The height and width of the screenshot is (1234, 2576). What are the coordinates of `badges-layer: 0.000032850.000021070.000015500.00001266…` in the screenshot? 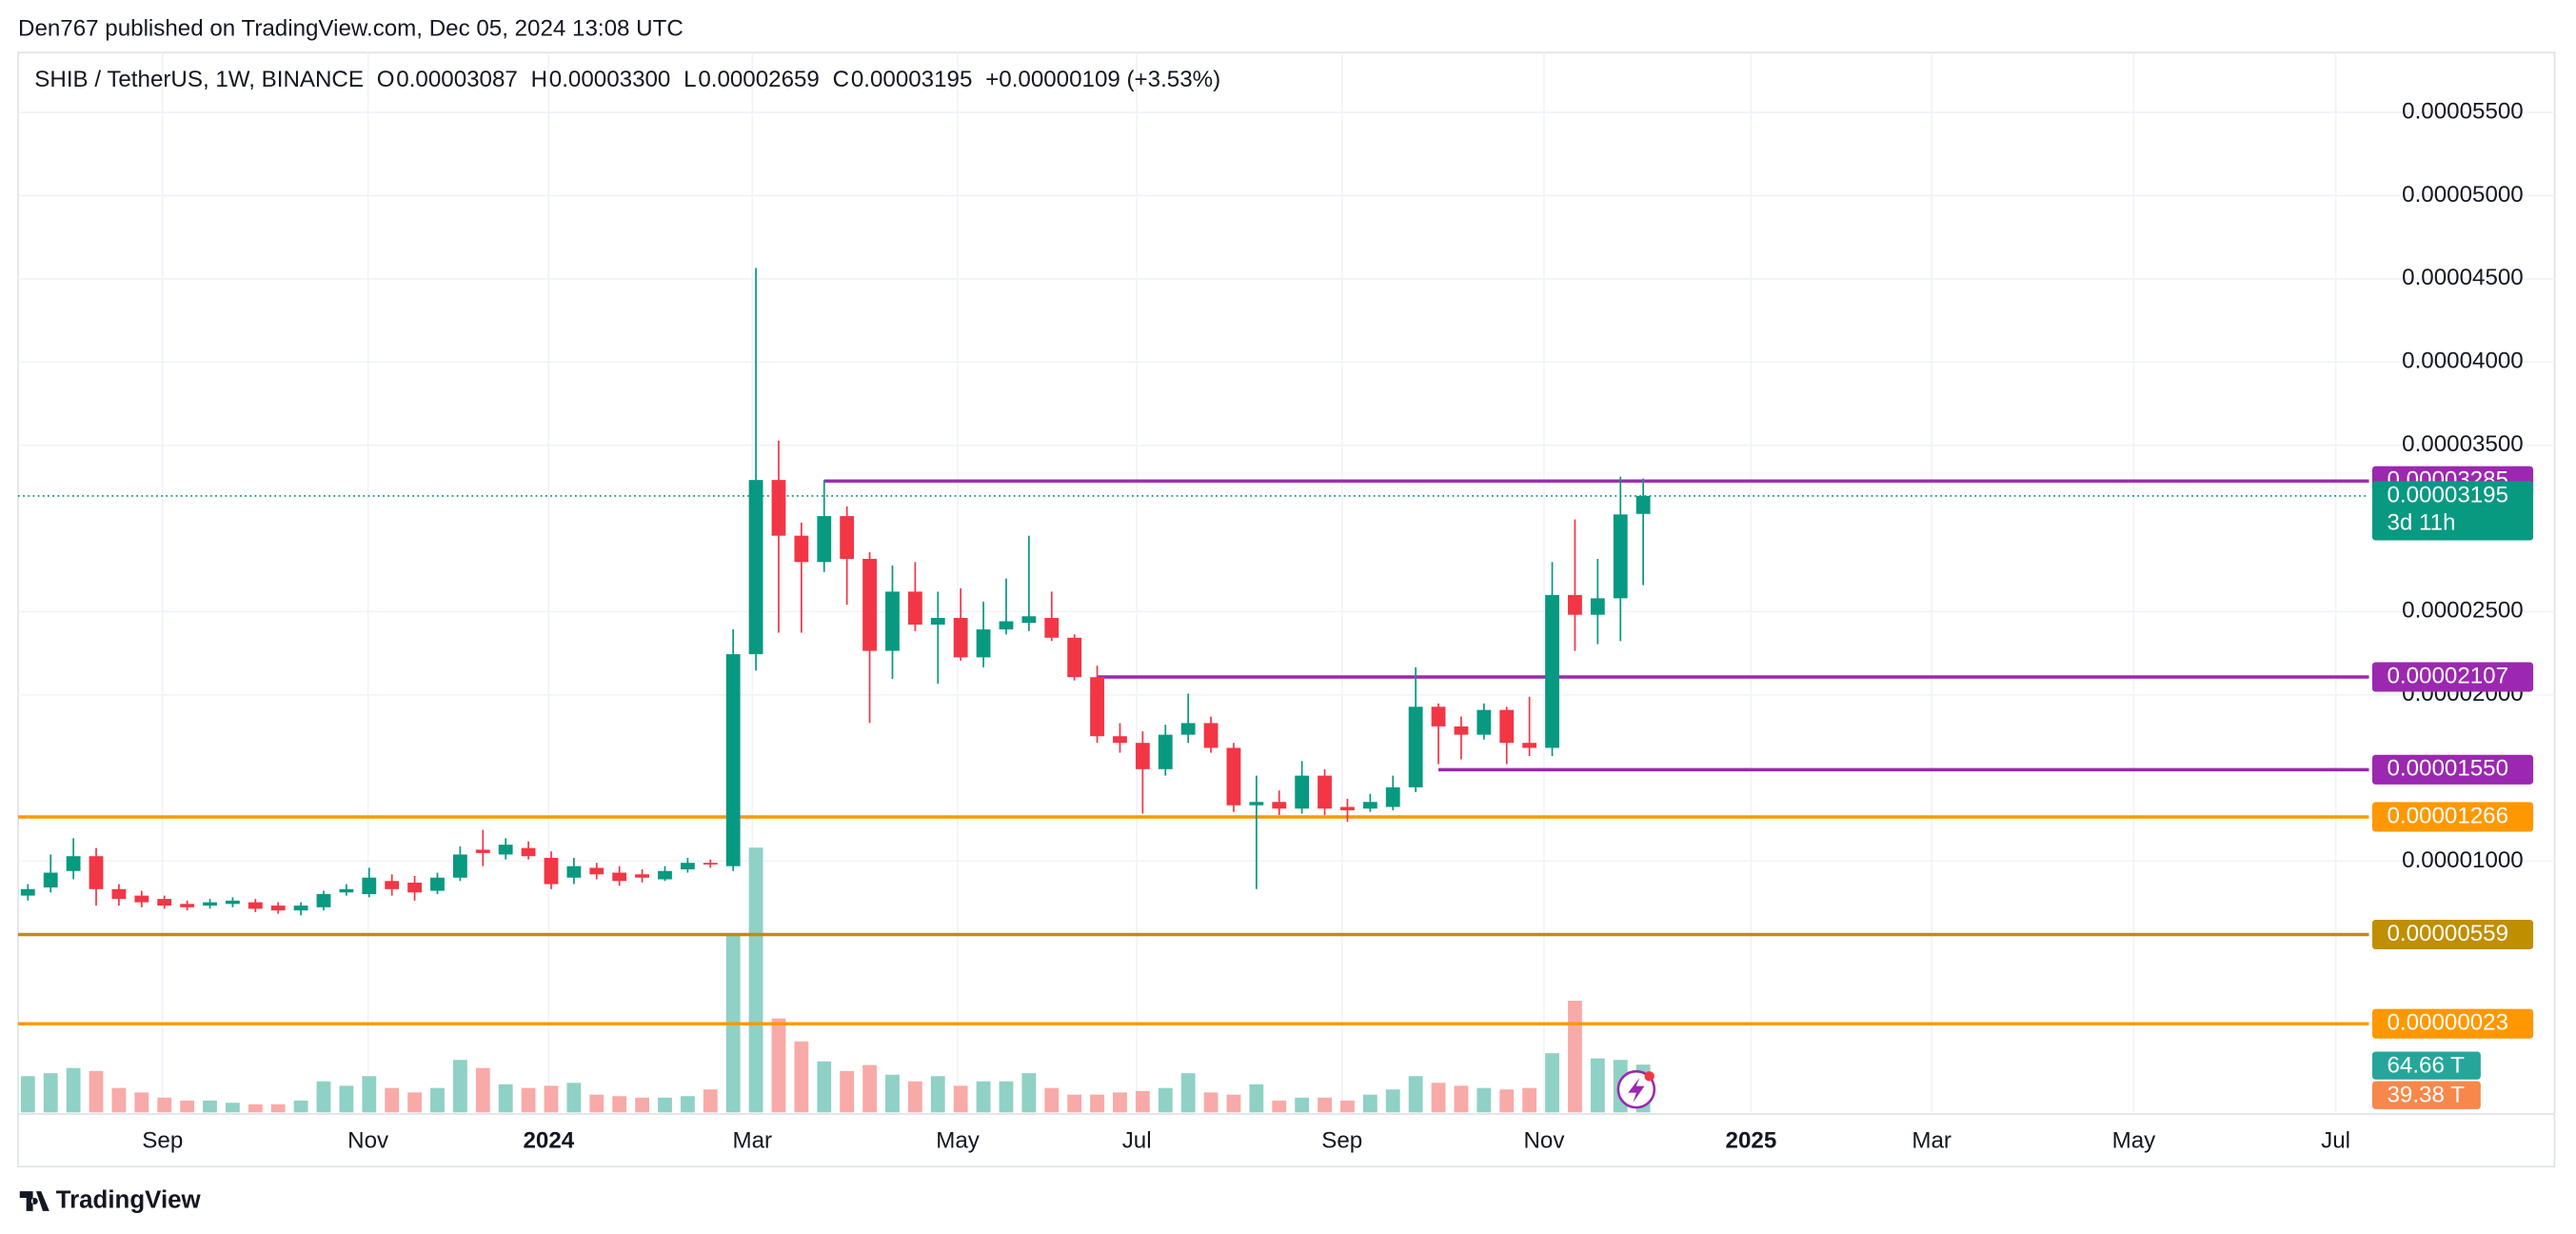 It's located at (2452, 752).